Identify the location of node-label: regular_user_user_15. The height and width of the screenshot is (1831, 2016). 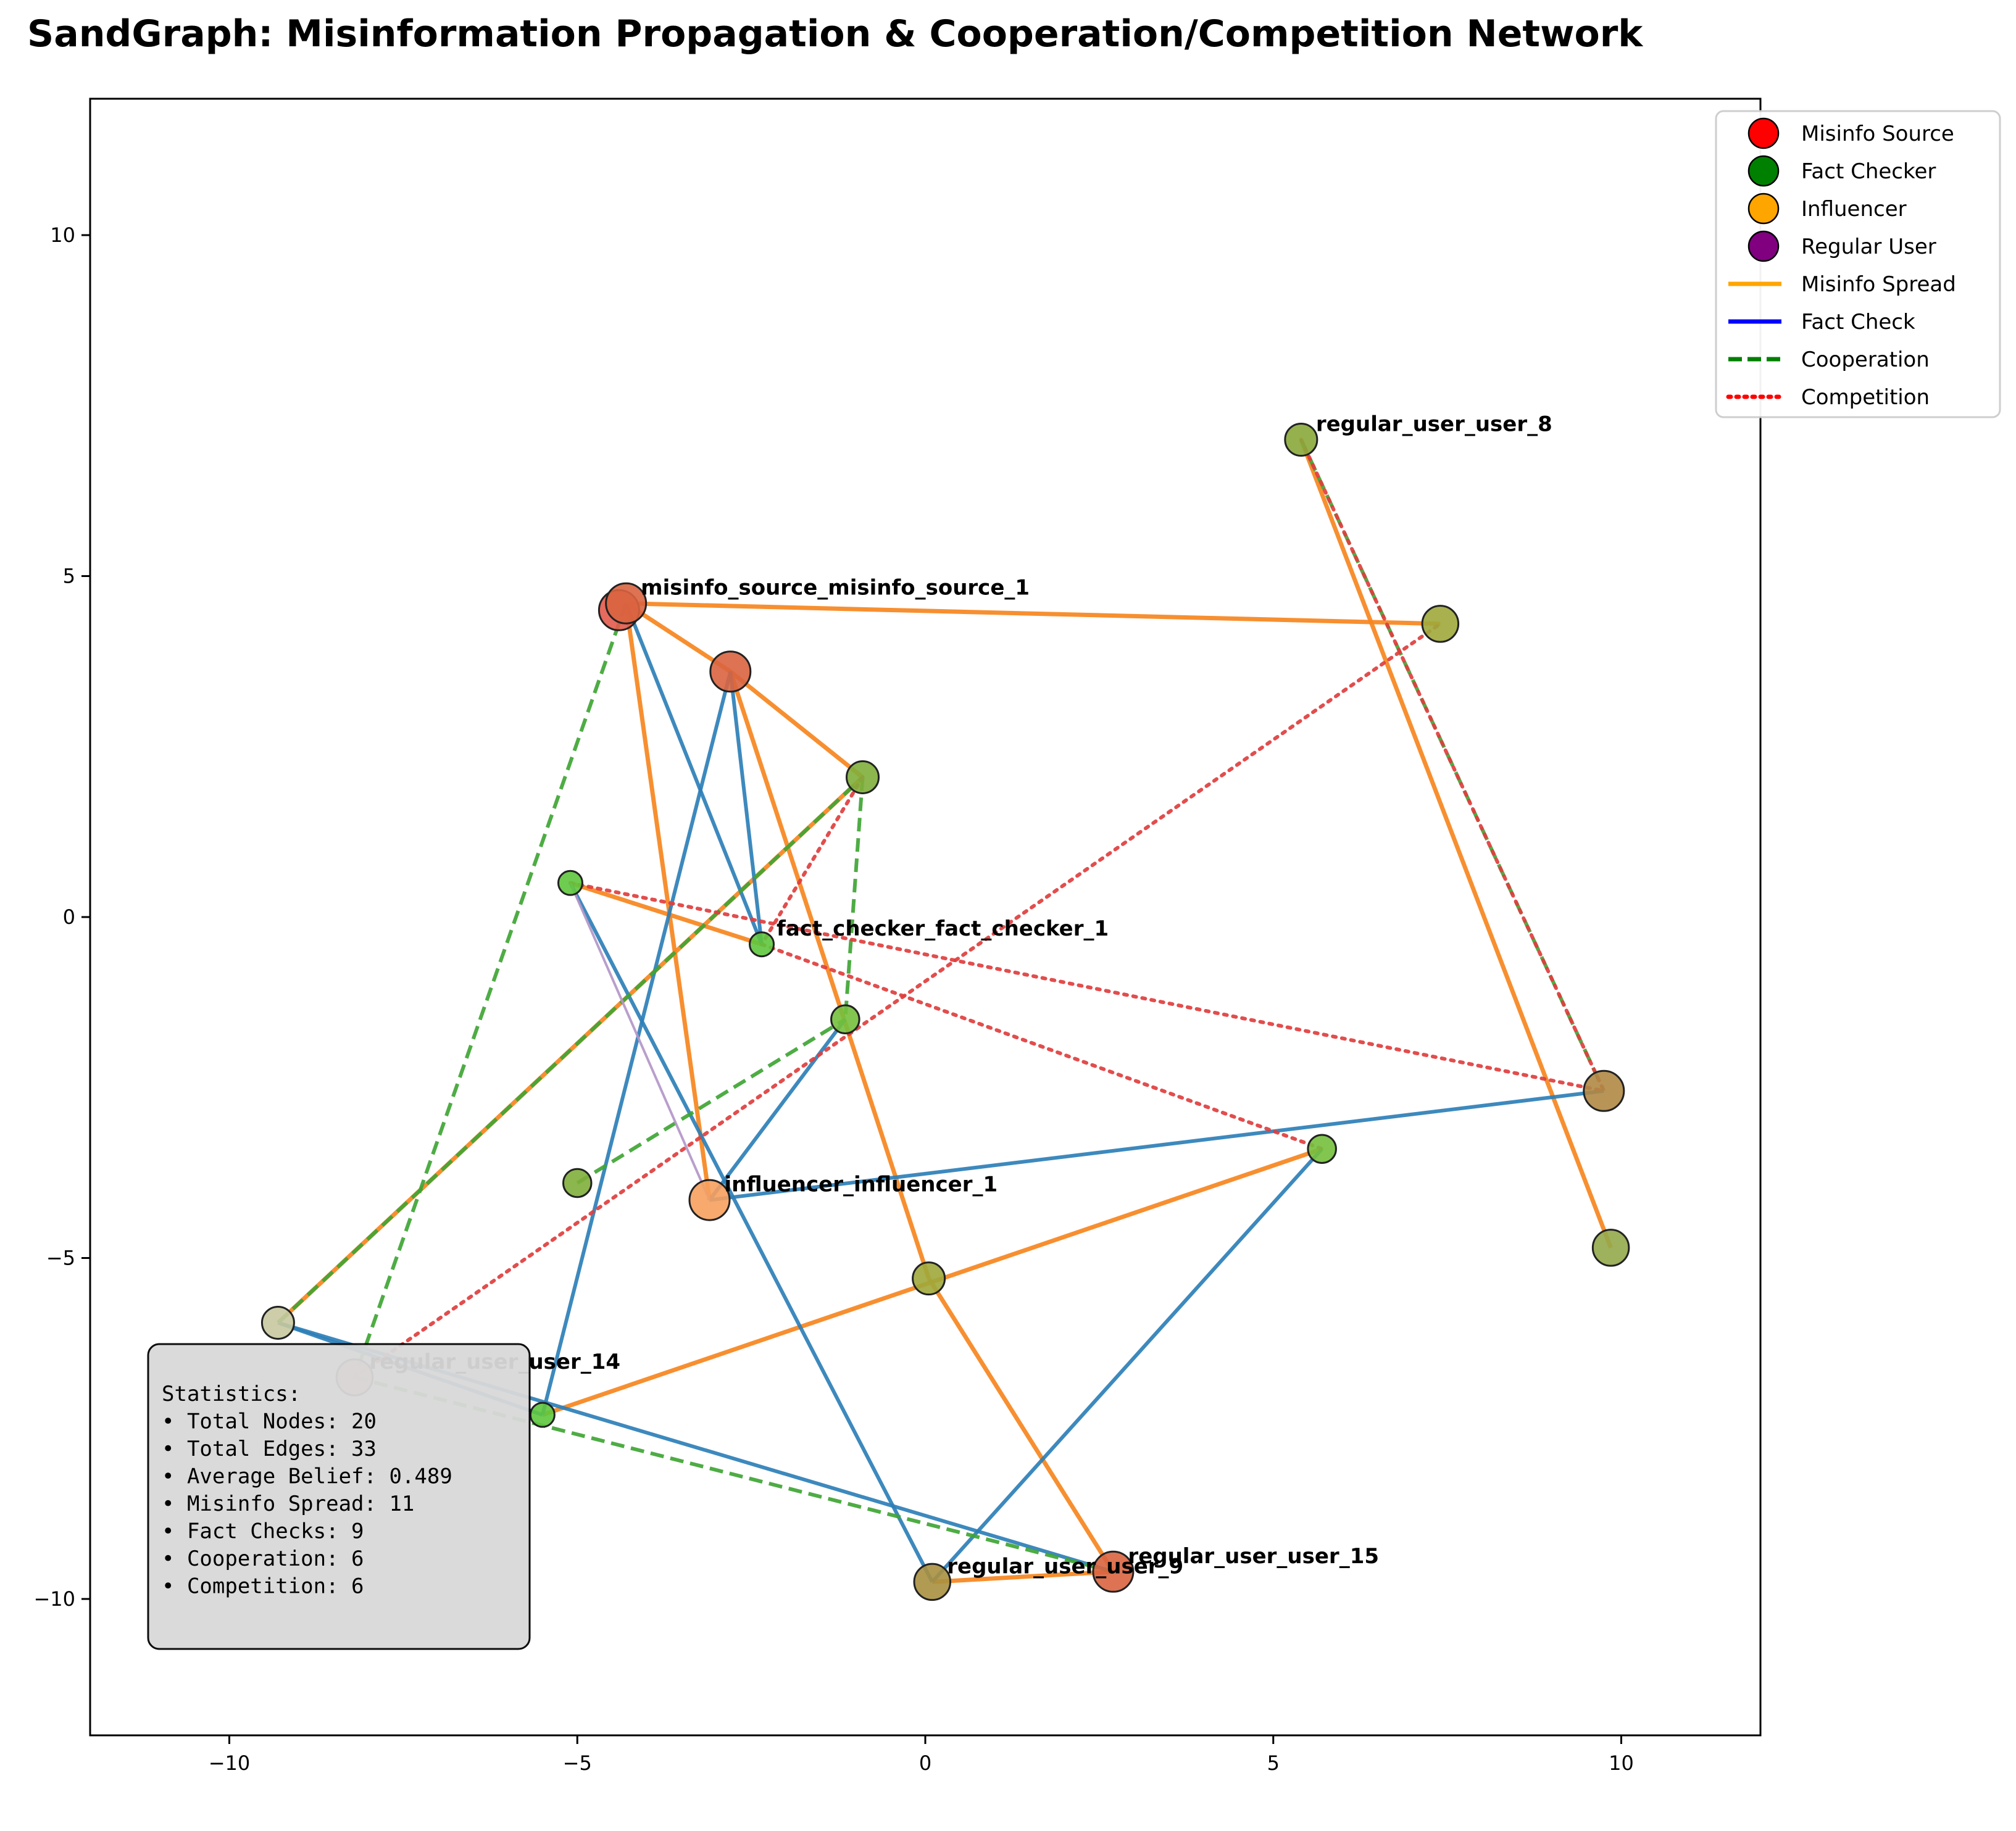
(1253, 1556).